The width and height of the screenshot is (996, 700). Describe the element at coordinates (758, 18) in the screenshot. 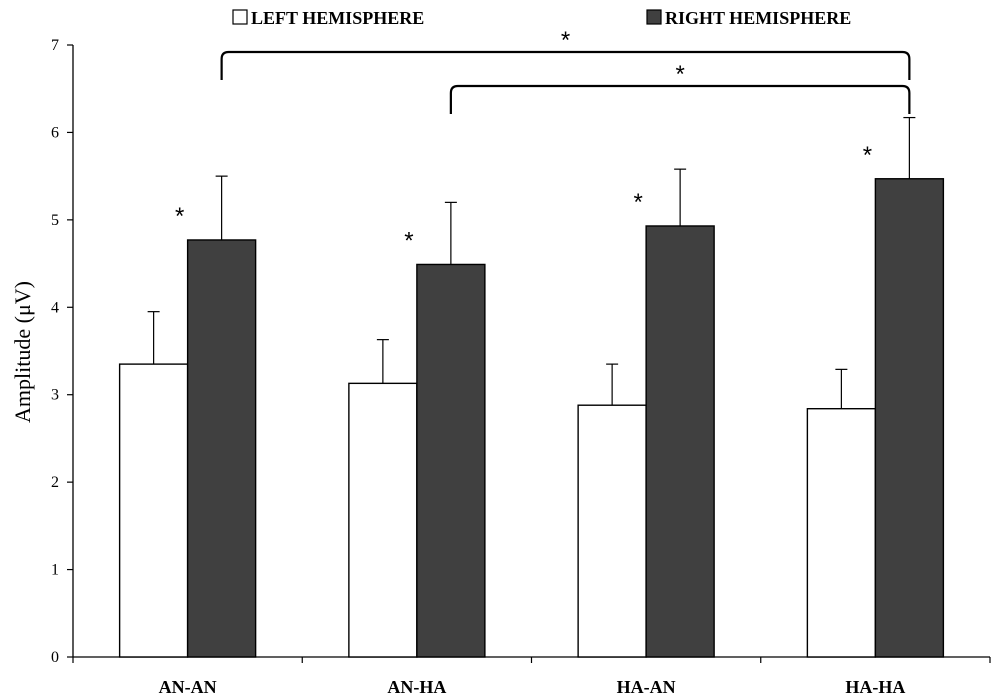

I see `legend-label-right: RIGHT HEMISPHERE` at that location.